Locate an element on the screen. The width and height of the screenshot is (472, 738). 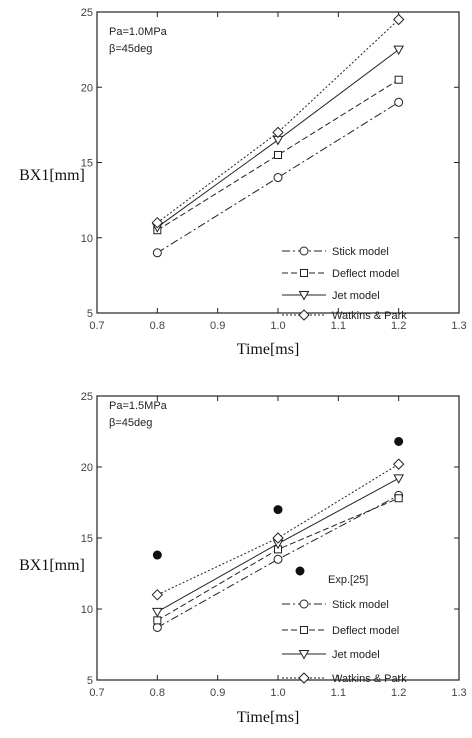
condition-annotation: Pa=1.0MPa is located at coordinates (138, 32).